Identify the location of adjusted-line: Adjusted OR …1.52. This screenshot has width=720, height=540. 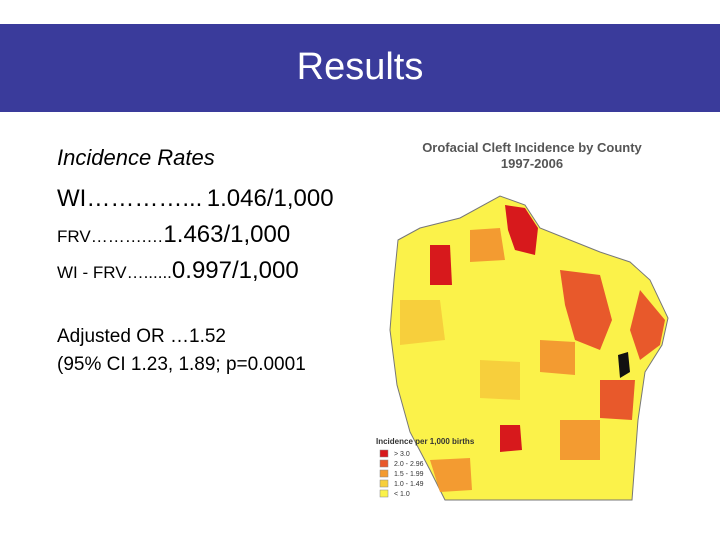
(141, 336).